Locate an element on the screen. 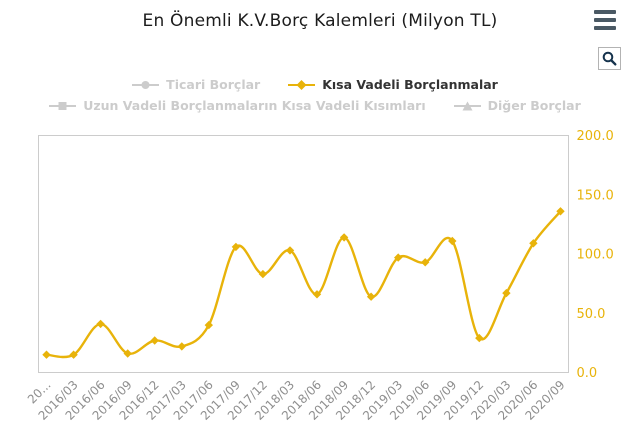 The image size is (640, 444). chart-title: En Önemli K.V.Borç Kalemleri (Milyon TL) is located at coordinates (320, 21).